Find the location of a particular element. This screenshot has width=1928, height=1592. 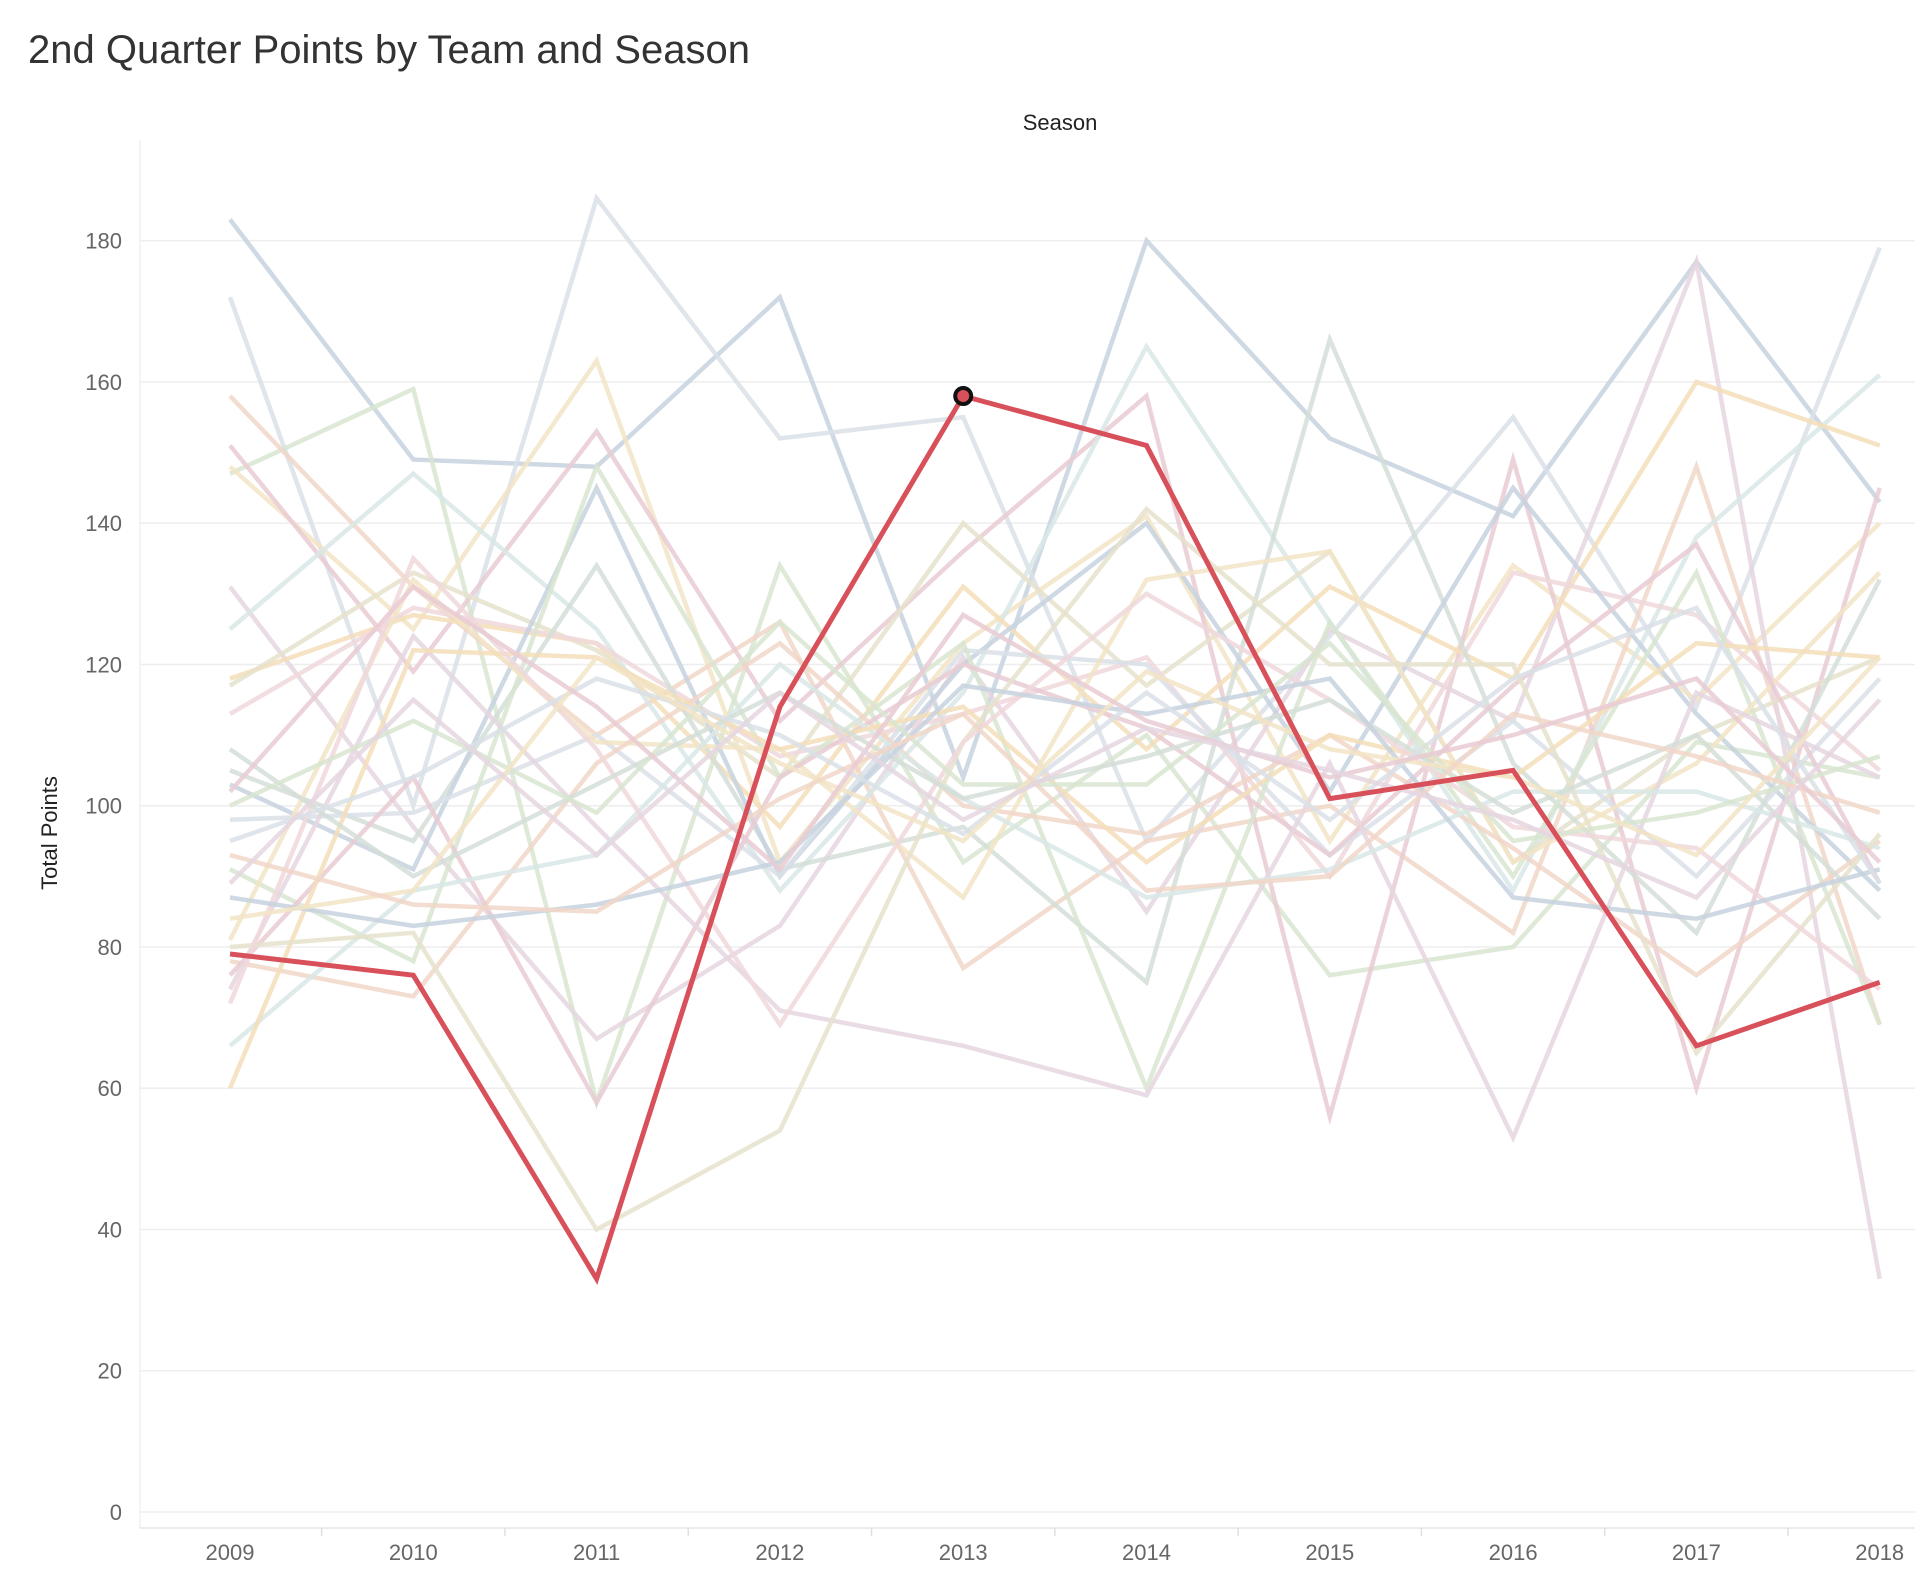

y-axis-ticks: 0 20 40 60 80 100 120 140 160 180 is located at coordinates (103, 877).